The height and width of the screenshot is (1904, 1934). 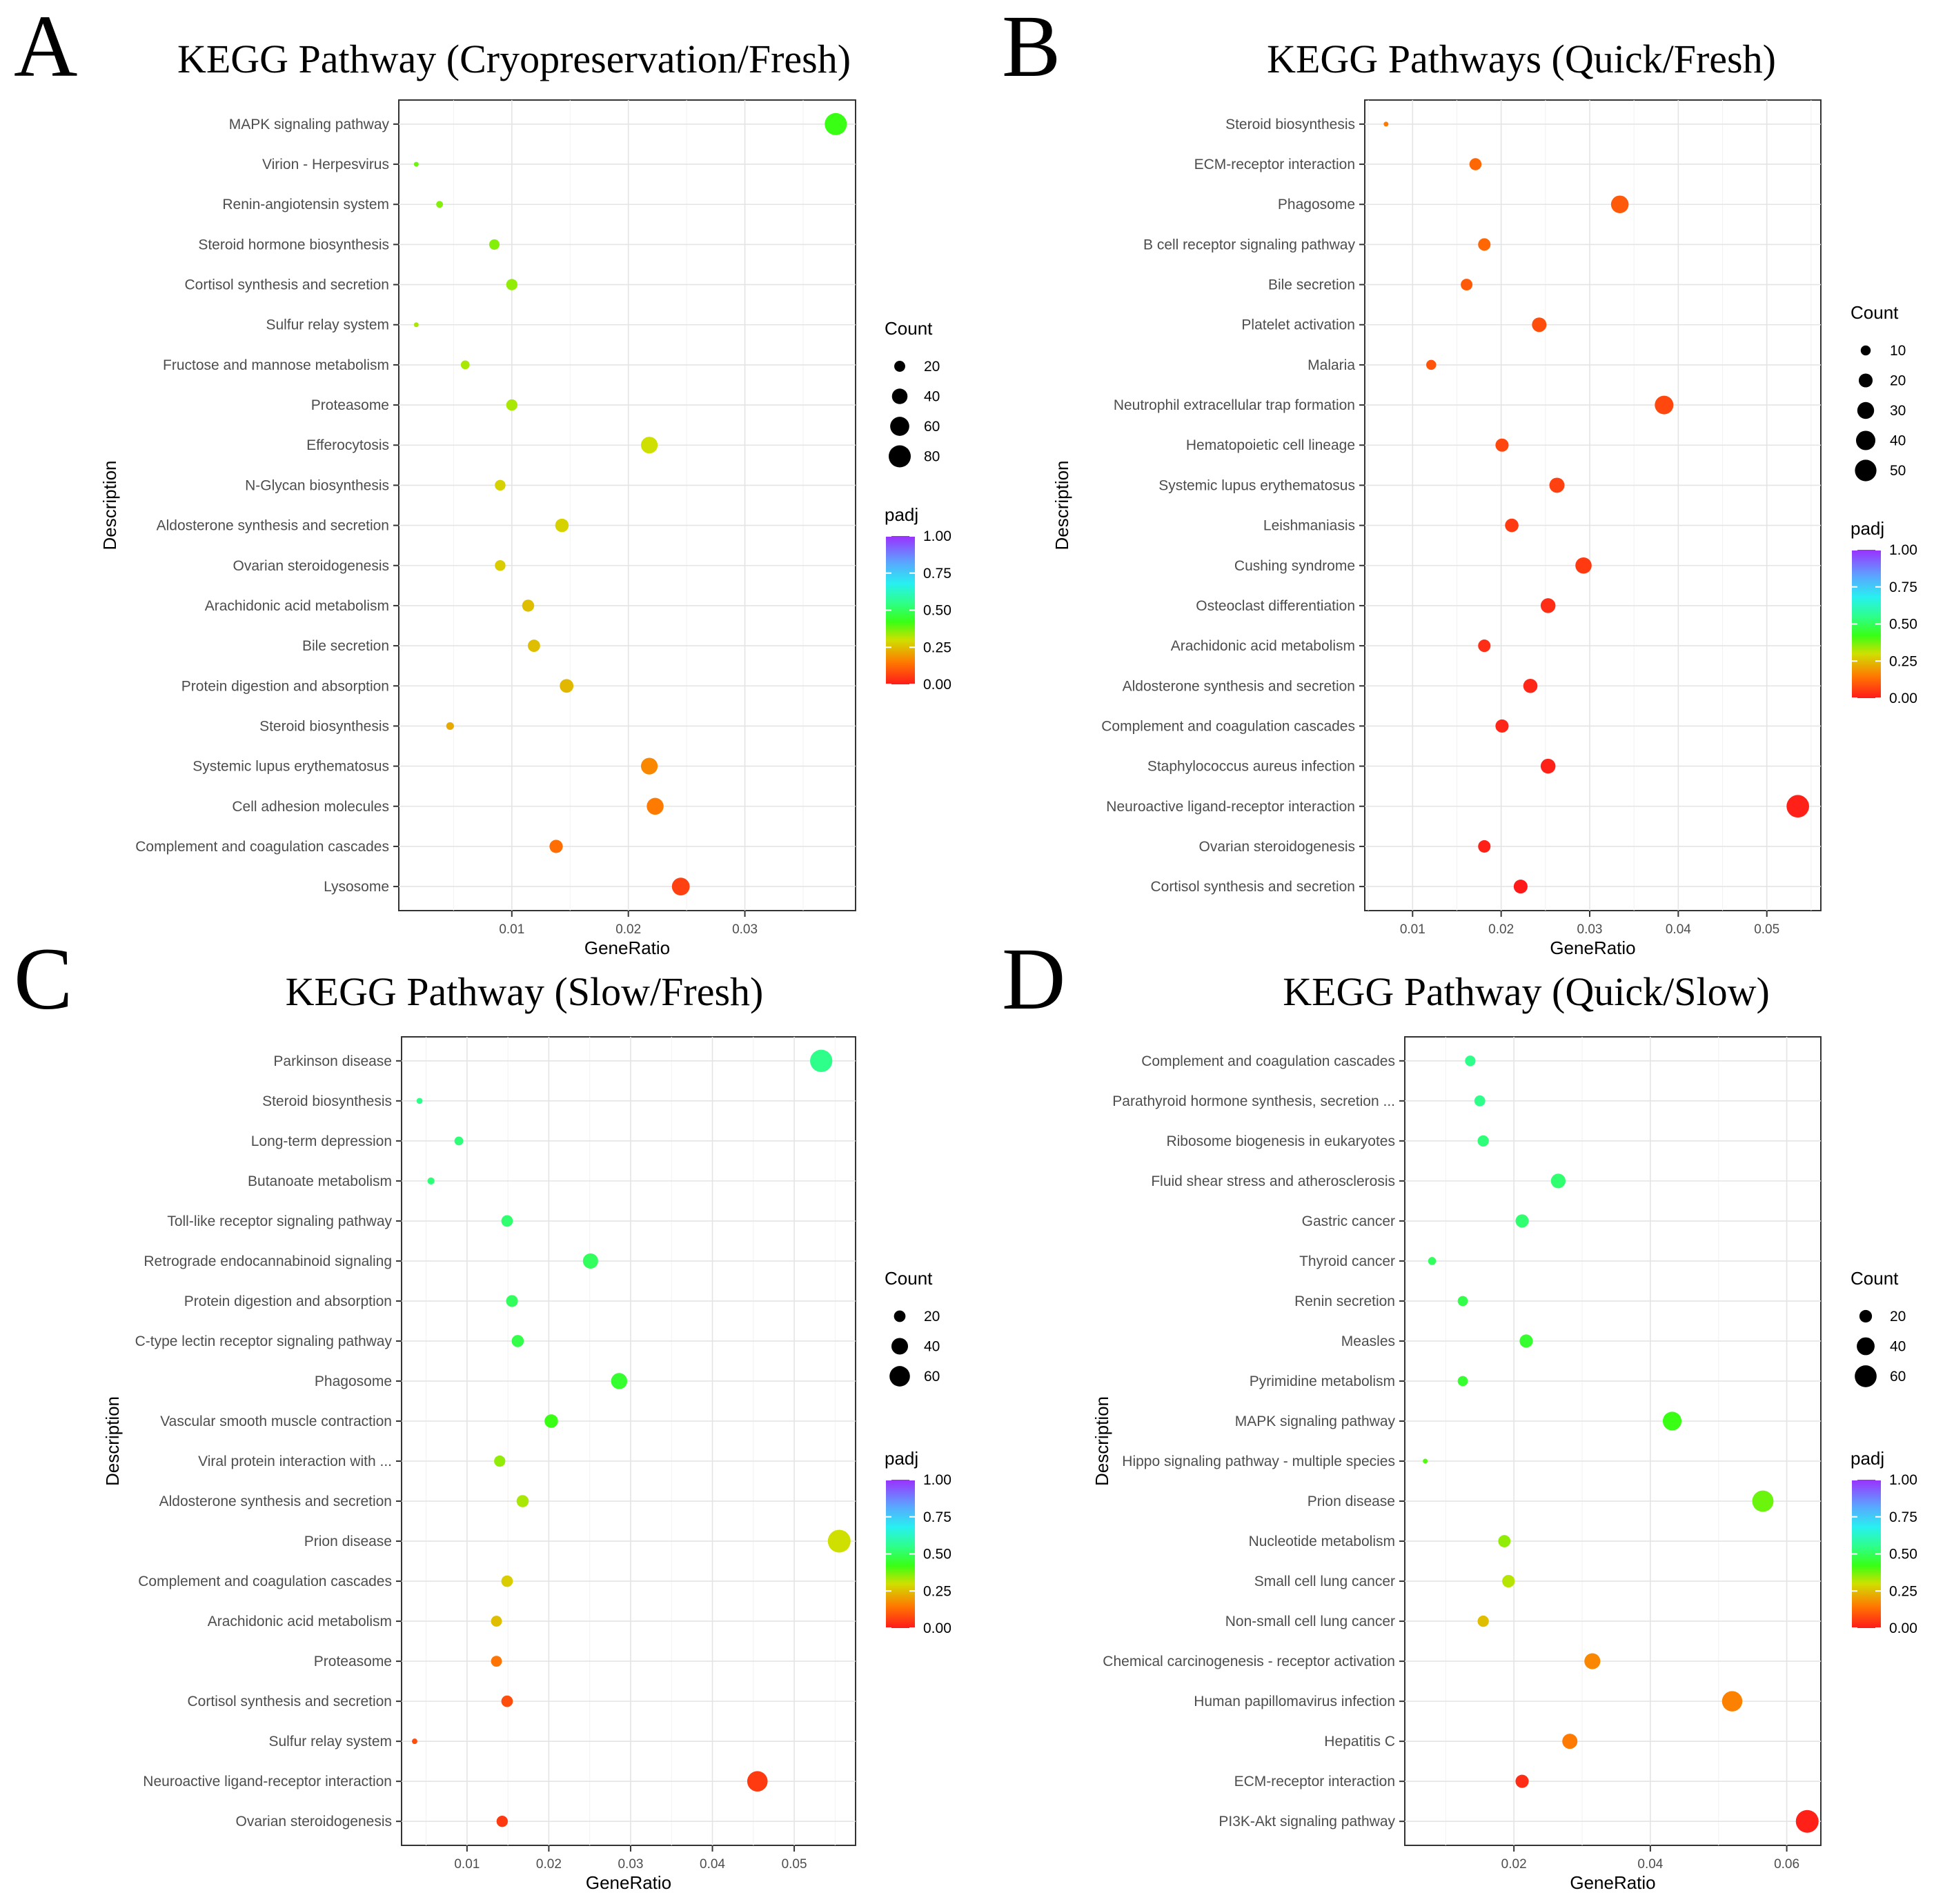 I want to click on panel-C-plot-area, so click(x=628, y=1441).